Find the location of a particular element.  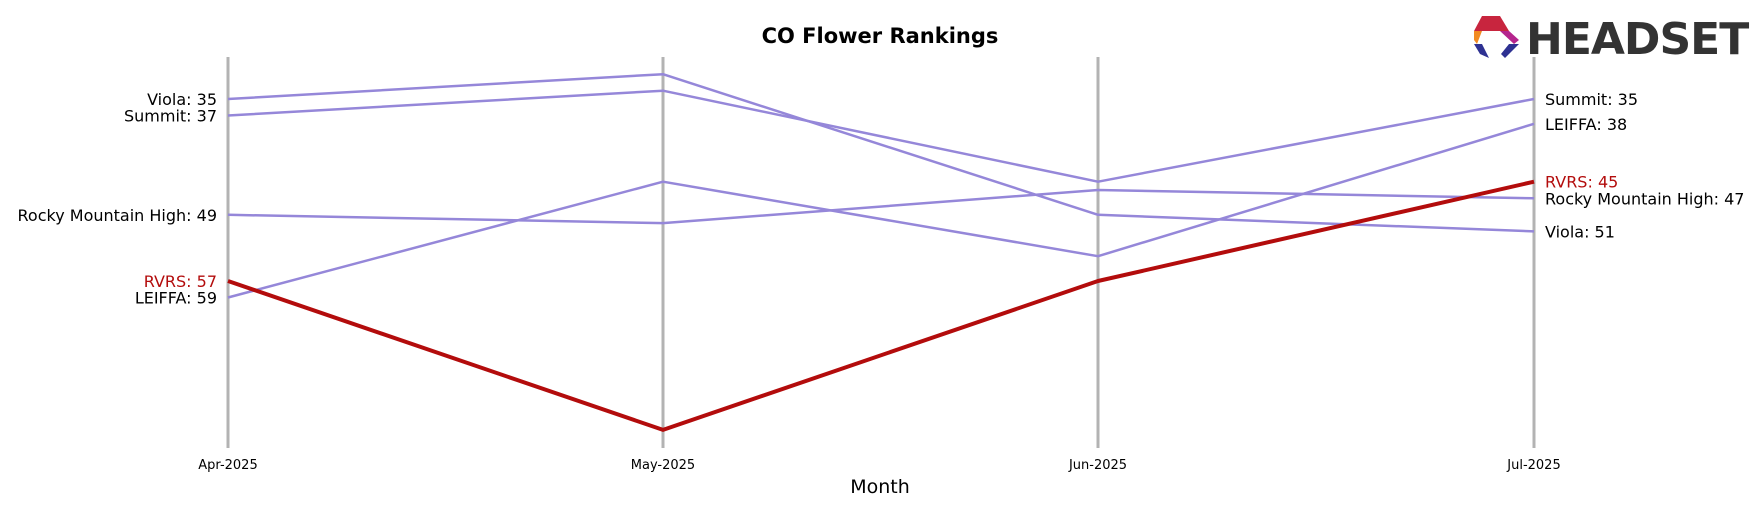

start-label-rocky-mountain-high: Rocky Mountain High: 49 is located at coordinates (117, 215).